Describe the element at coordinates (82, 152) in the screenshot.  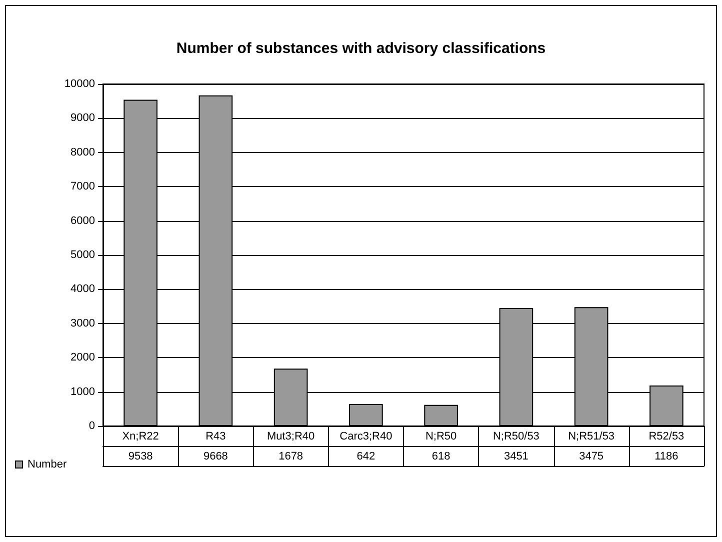
I see `y-tick-label: 8000` at that location.